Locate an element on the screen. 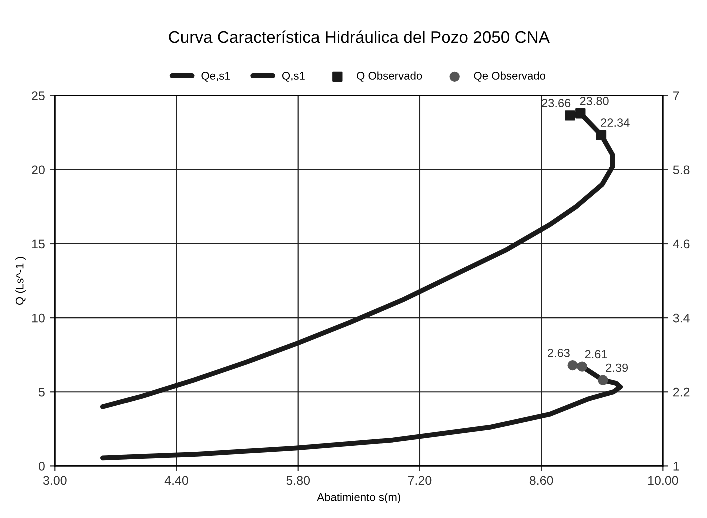 The width and height of the screenshot is (707, 518). x-tick-label: 5.80 is located at coordinates (298, 481).